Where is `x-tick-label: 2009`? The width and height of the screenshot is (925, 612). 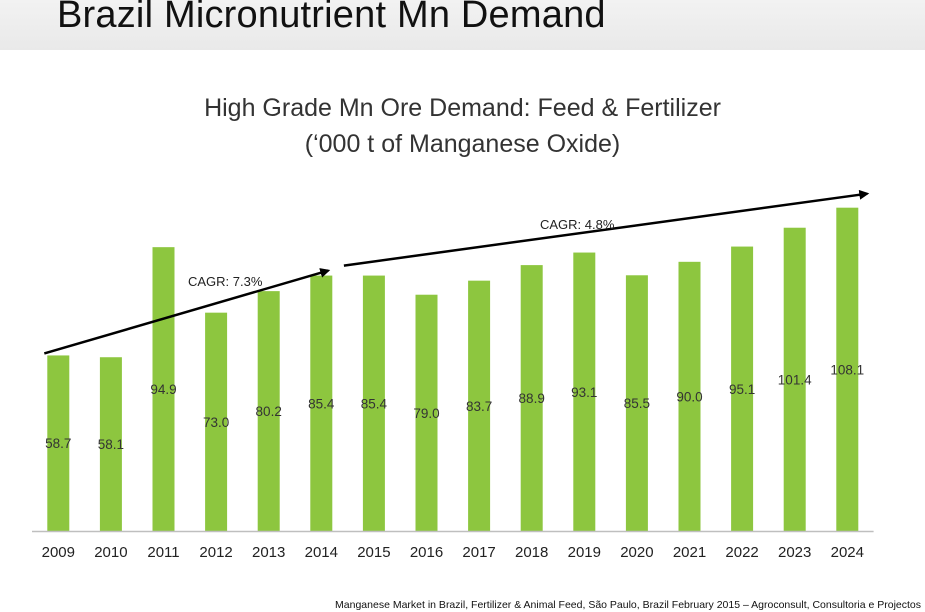
x-tick-label: 2009 is located at coordinates (58, 552).